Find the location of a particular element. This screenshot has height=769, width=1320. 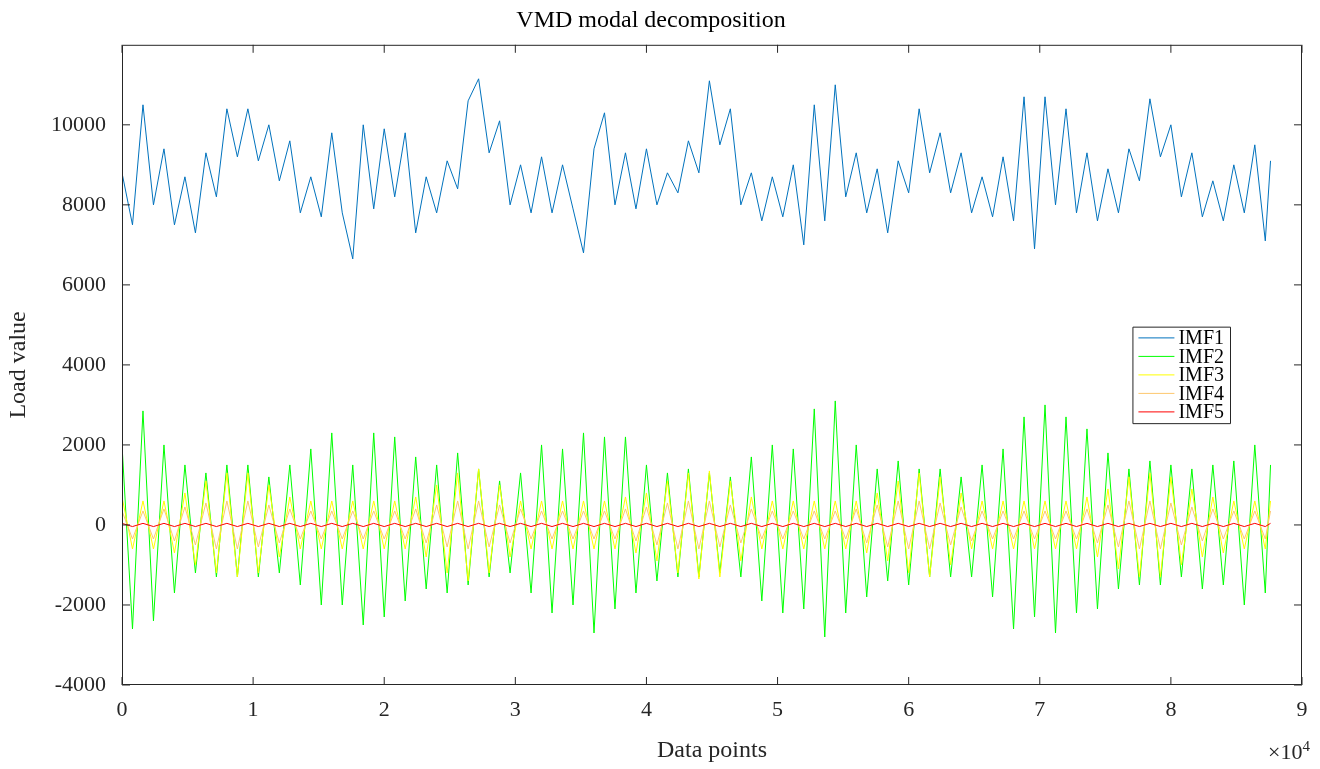

x-tick-label: 7 is located at coordinates (1040, 708).